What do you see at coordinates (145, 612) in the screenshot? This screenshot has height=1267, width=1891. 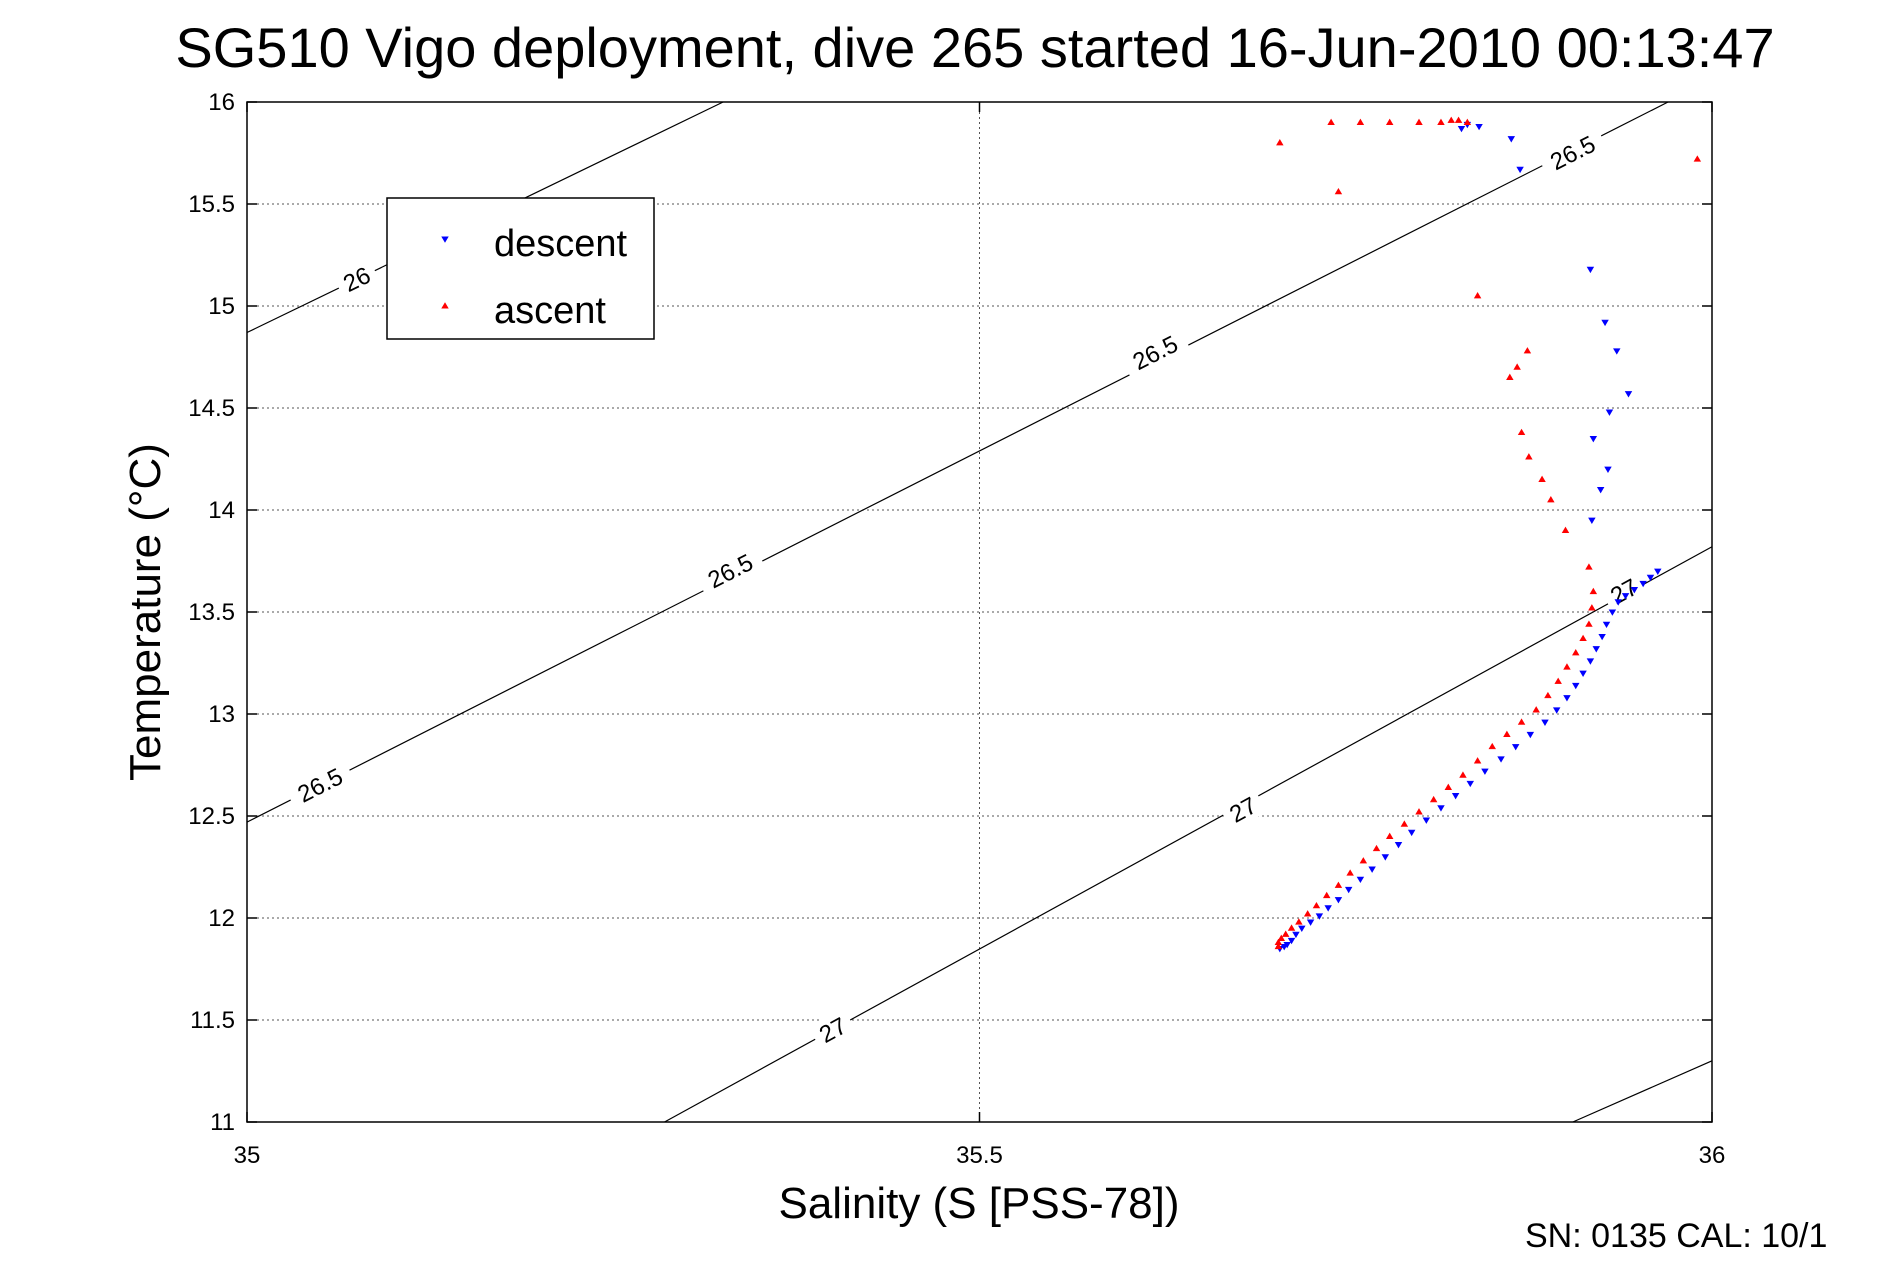 I see `y-axis-label: Temperature (°C)` at bounding box center [145, 612].